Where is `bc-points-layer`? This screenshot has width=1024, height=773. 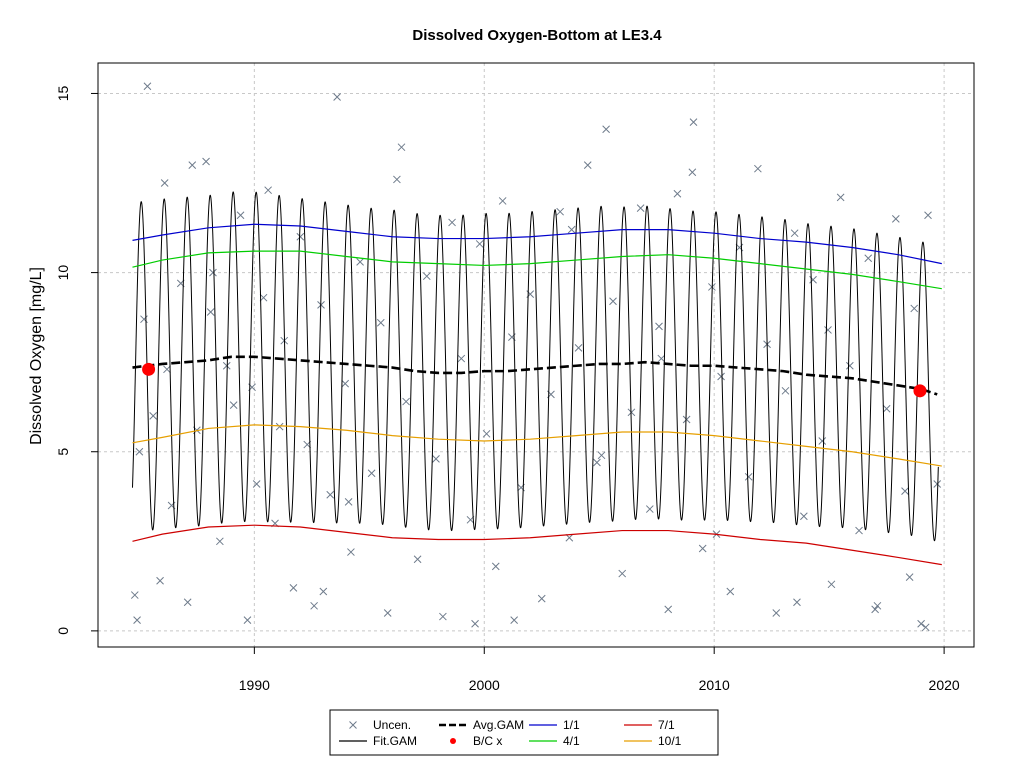 bc-points-layer is located at coordinates (534, 380).